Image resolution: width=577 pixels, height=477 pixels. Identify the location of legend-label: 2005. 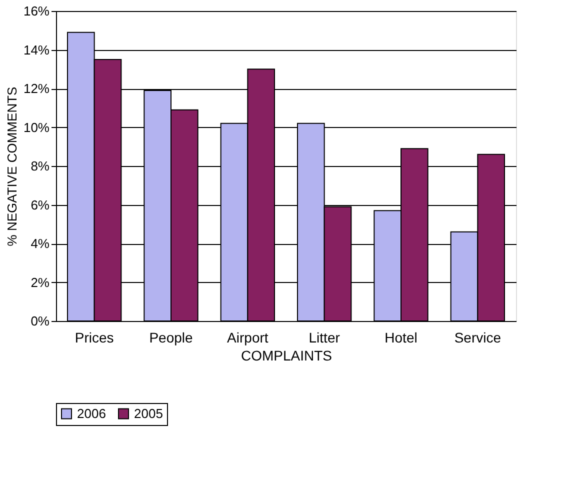
(148, 413).